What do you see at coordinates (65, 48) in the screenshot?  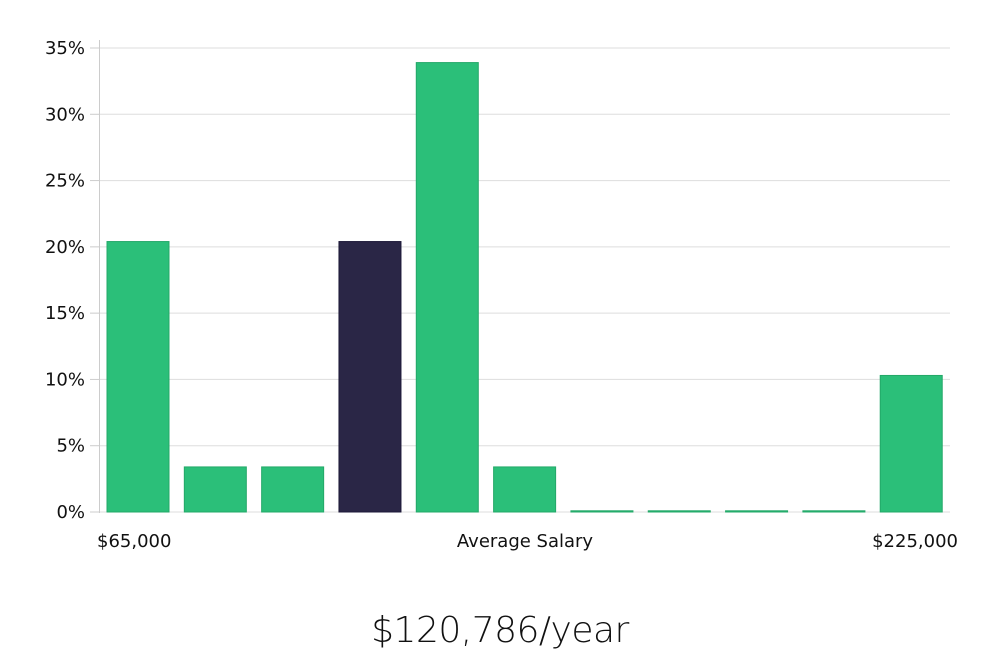 I see `y-tick-label: 35%` at bounding box center [65, 48].